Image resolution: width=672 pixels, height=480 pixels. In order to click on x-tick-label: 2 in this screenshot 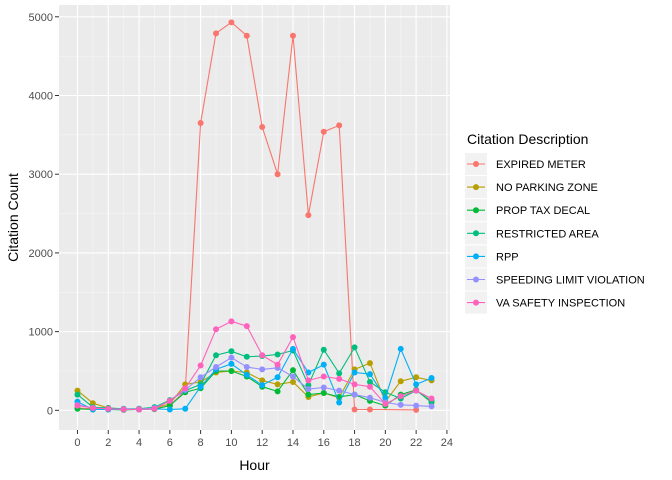, I will do `click(108, 443)`.